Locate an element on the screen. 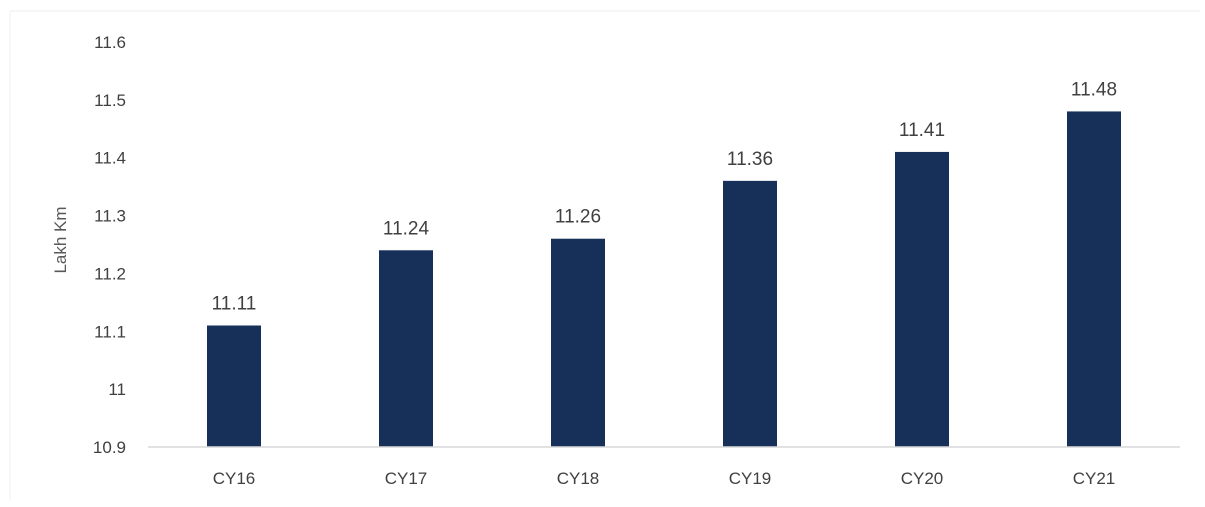 The image size is (1205, 507). y-tick-label: 11.4 is located at coordinates (110, 158).